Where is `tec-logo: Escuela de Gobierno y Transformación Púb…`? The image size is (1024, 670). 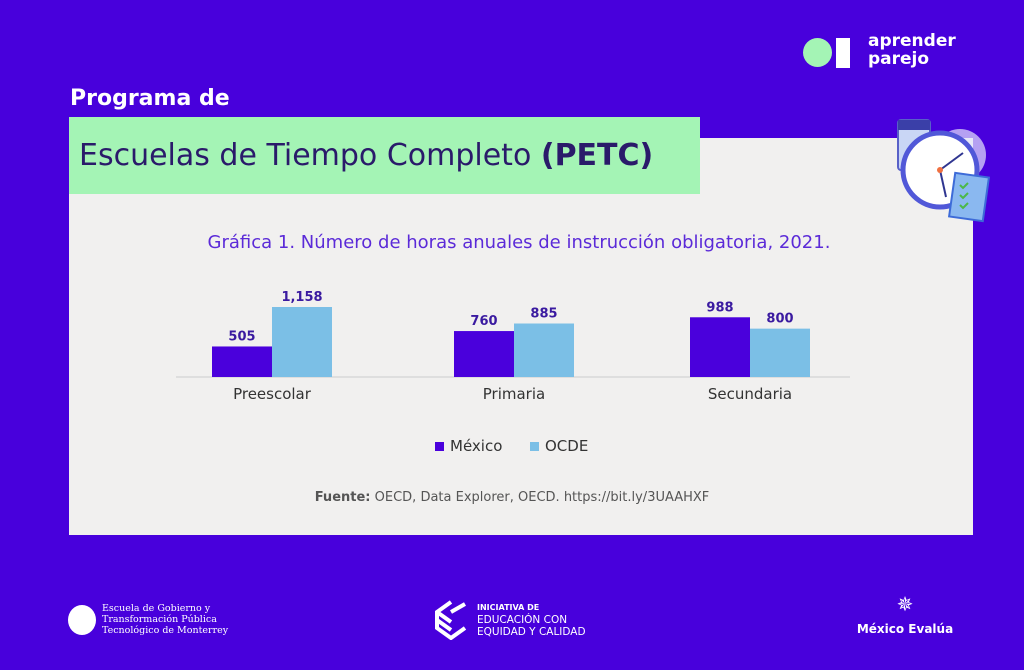
tec-logo: Escuela de Gobierno y Transformación Púb… is located at coordinates (148, 619).